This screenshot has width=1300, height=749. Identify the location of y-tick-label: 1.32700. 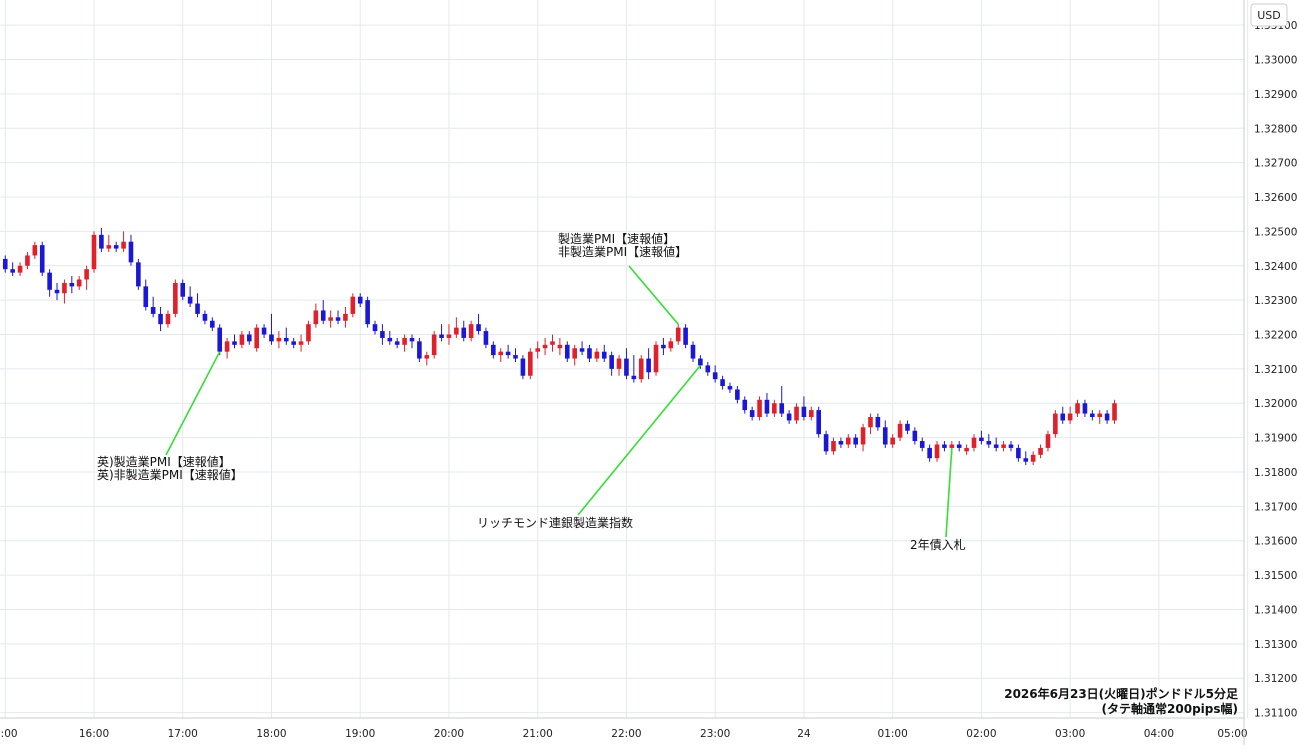
(1275, 164).